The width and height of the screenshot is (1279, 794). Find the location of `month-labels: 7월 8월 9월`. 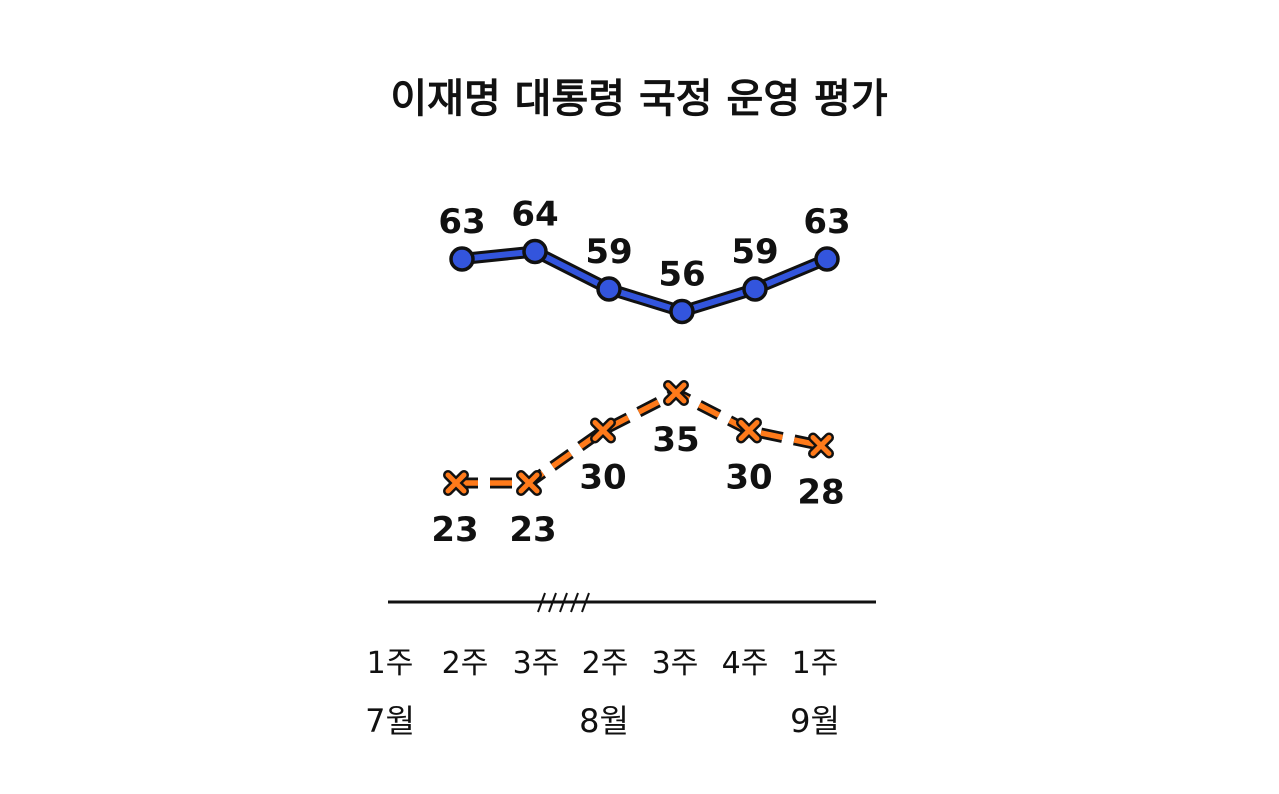

month-labels: 7월 8월 9월 is located at coordinates (602, 721).